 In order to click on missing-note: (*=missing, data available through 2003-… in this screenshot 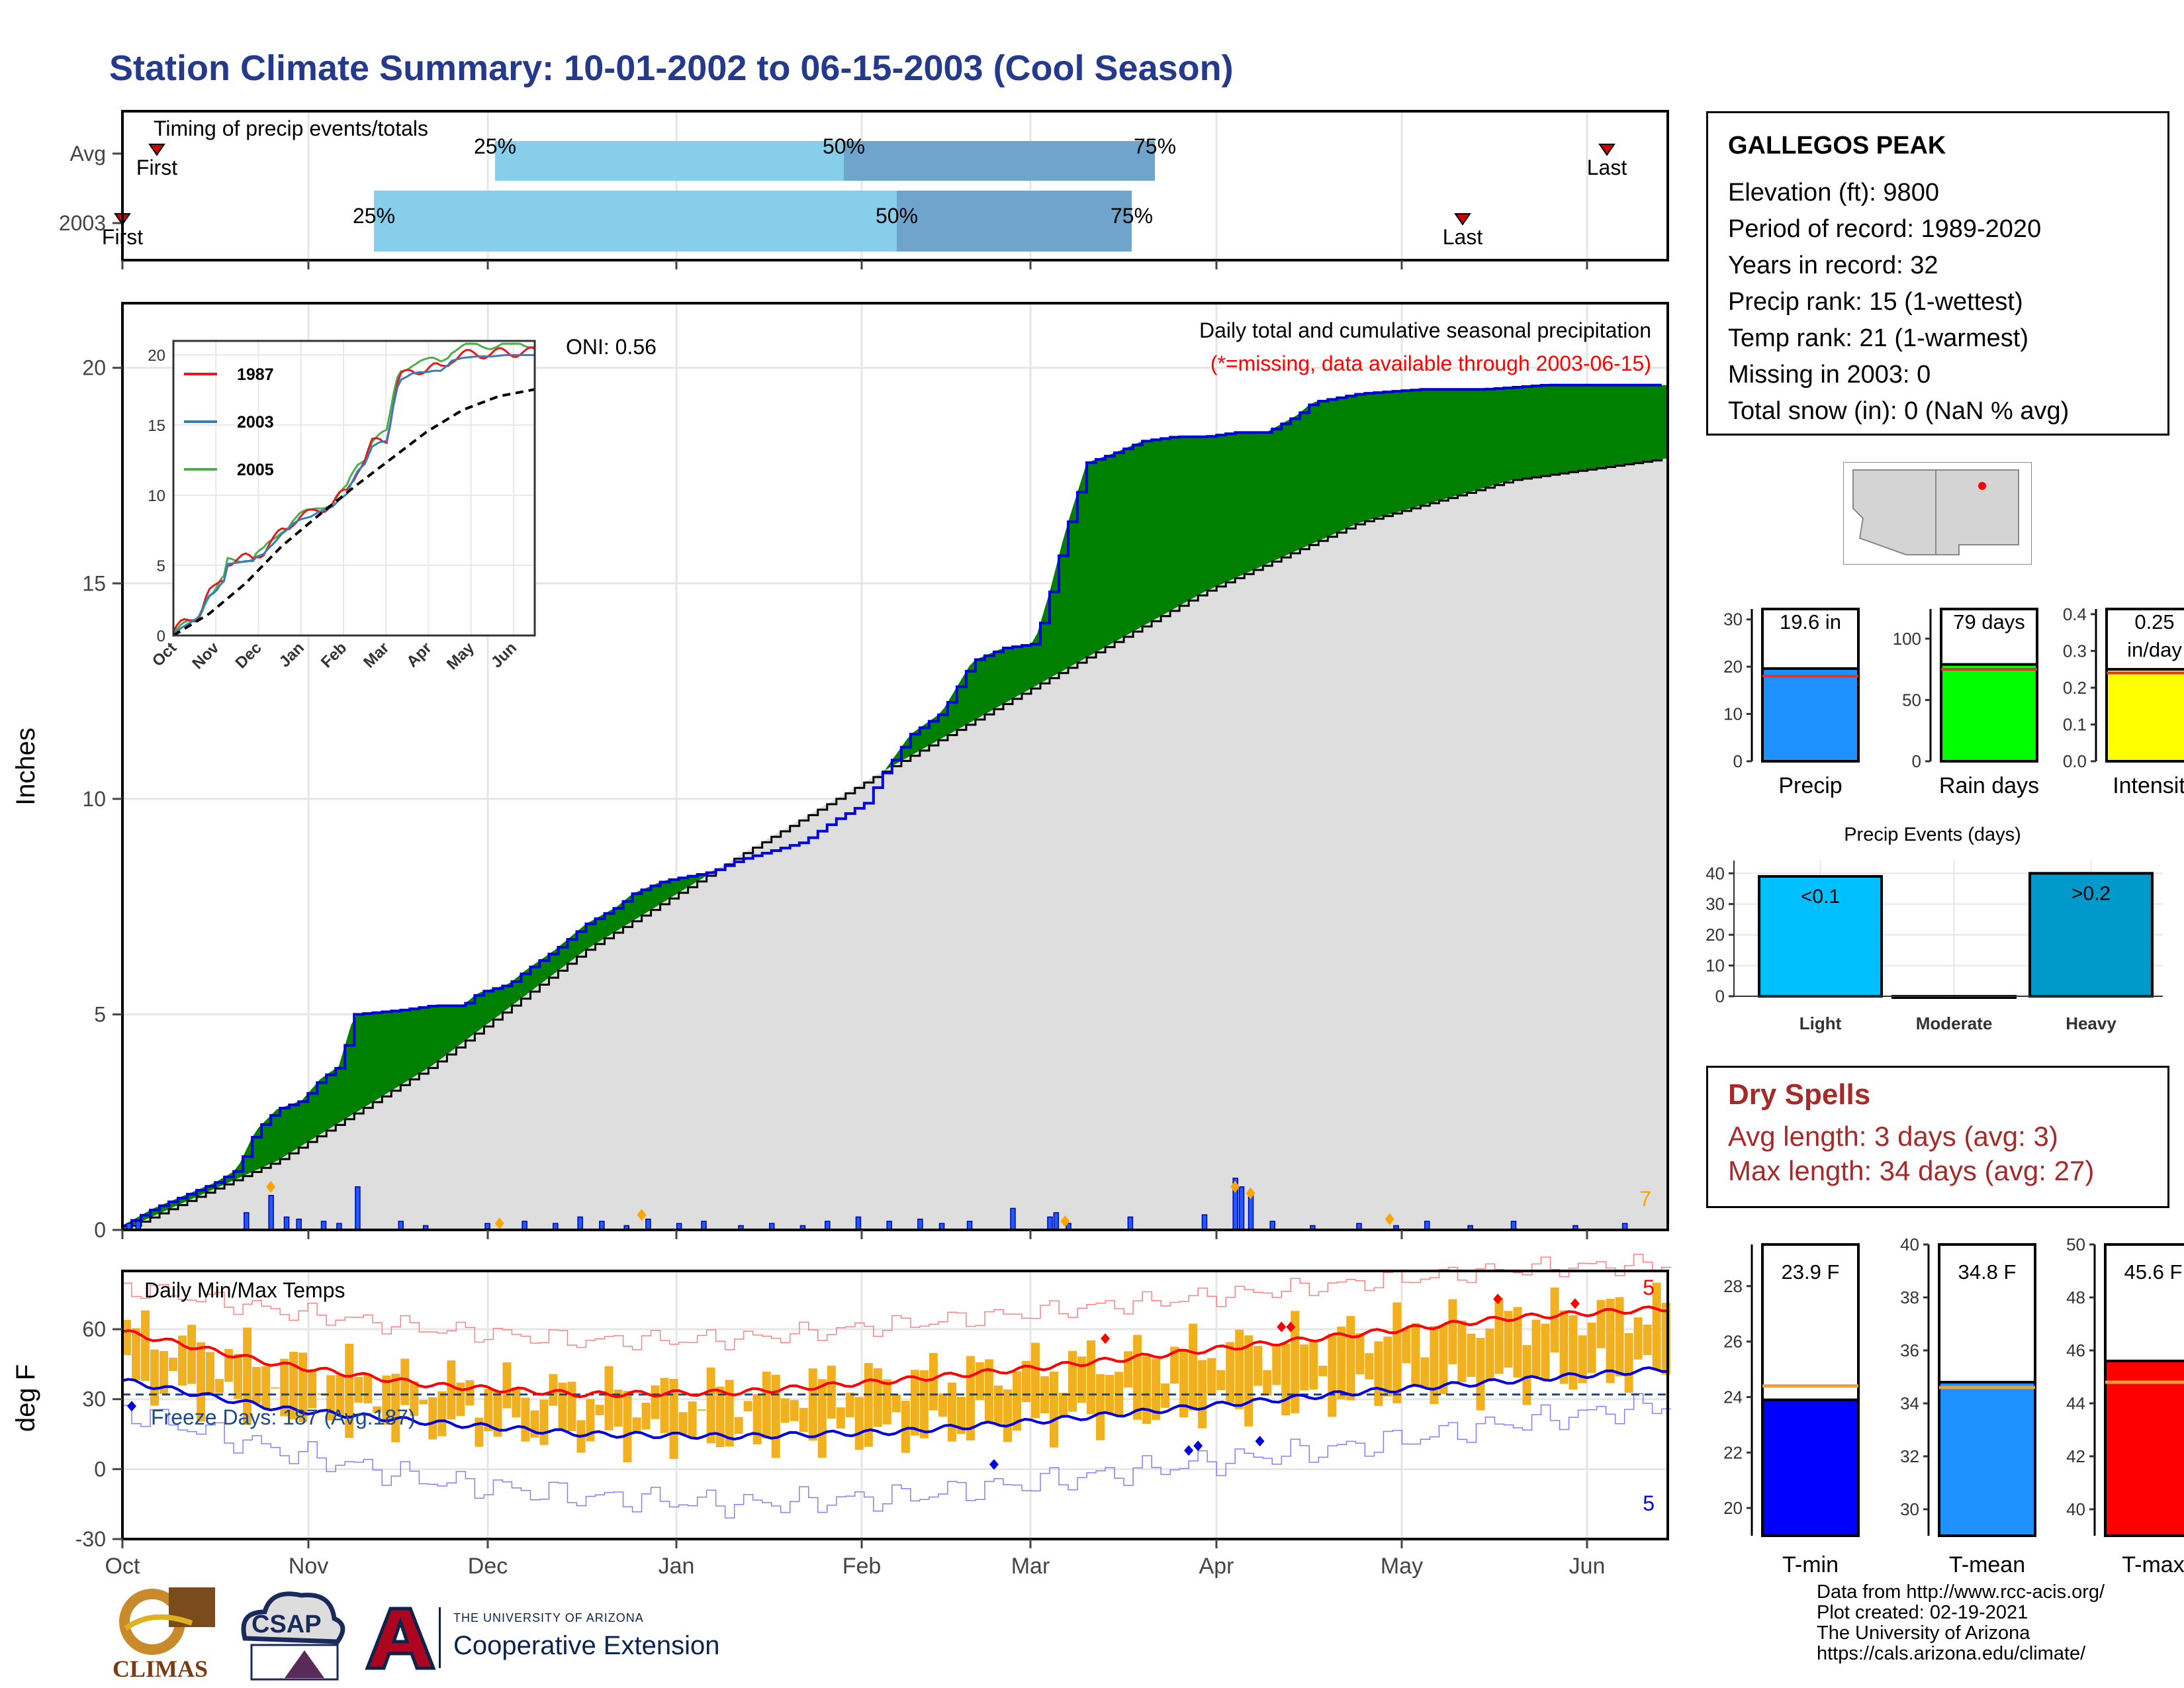, I will do `click(1430, 363)`.